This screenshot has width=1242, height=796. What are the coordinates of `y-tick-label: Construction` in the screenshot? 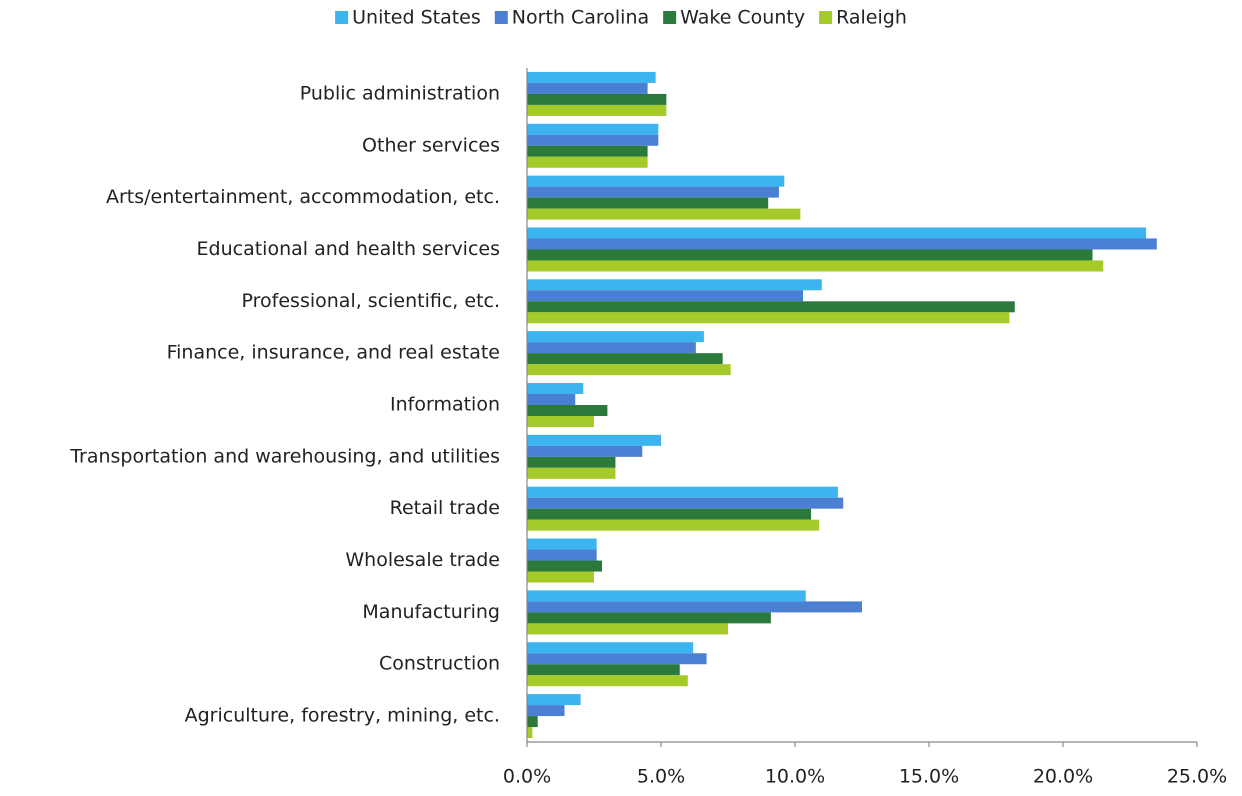 It's located at (439, 664).